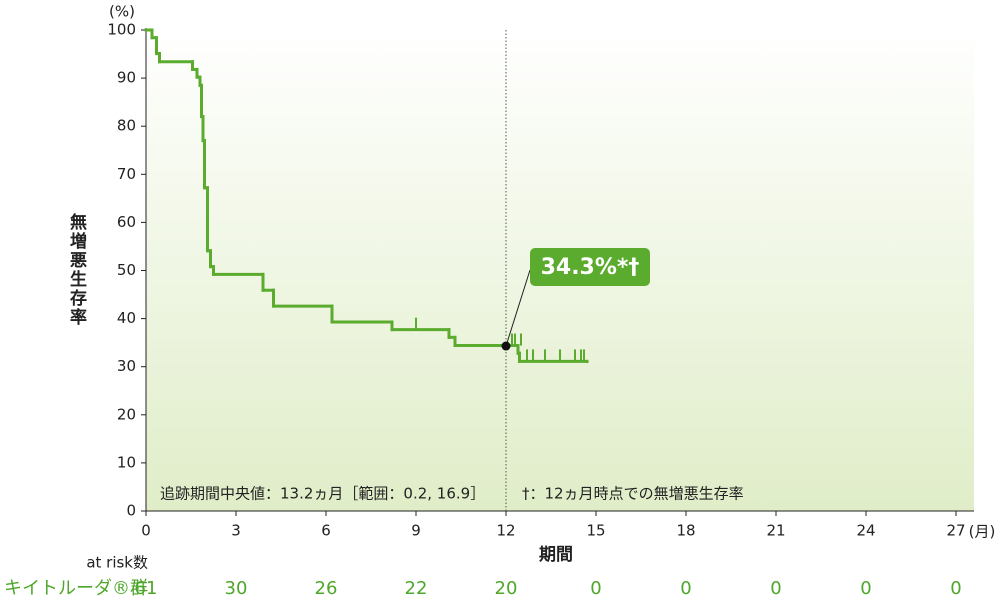 The height and width of the screenshot is (602, 1000). What do you see at coordinates (126, 462) in the screenshot?
I see `y-tick-label: 10` at bounding box center [126, 462].